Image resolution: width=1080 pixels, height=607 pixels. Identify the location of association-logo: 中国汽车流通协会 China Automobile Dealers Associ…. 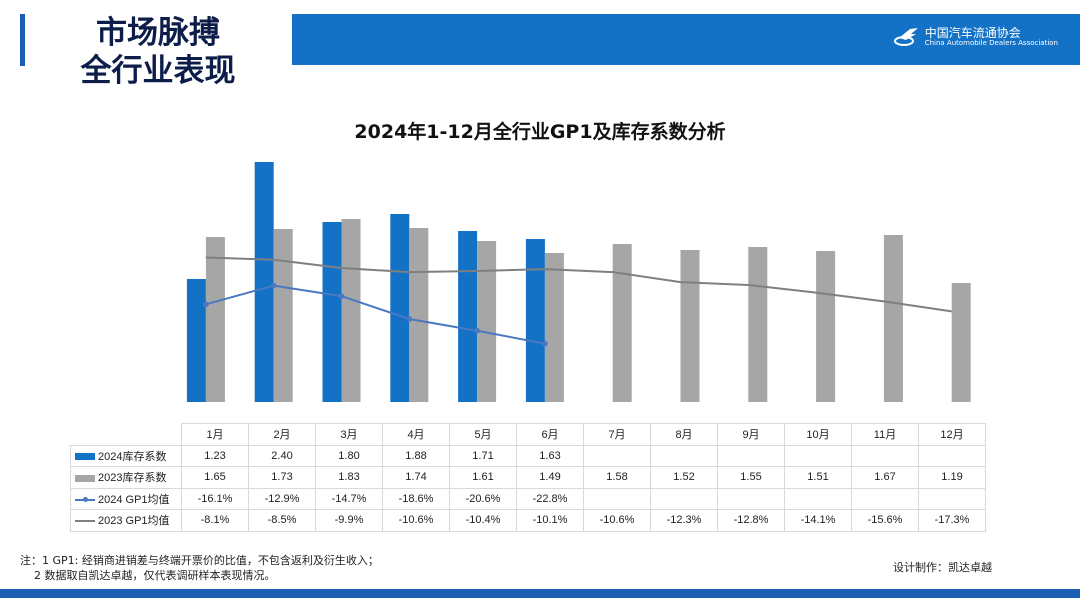
(975, 36).